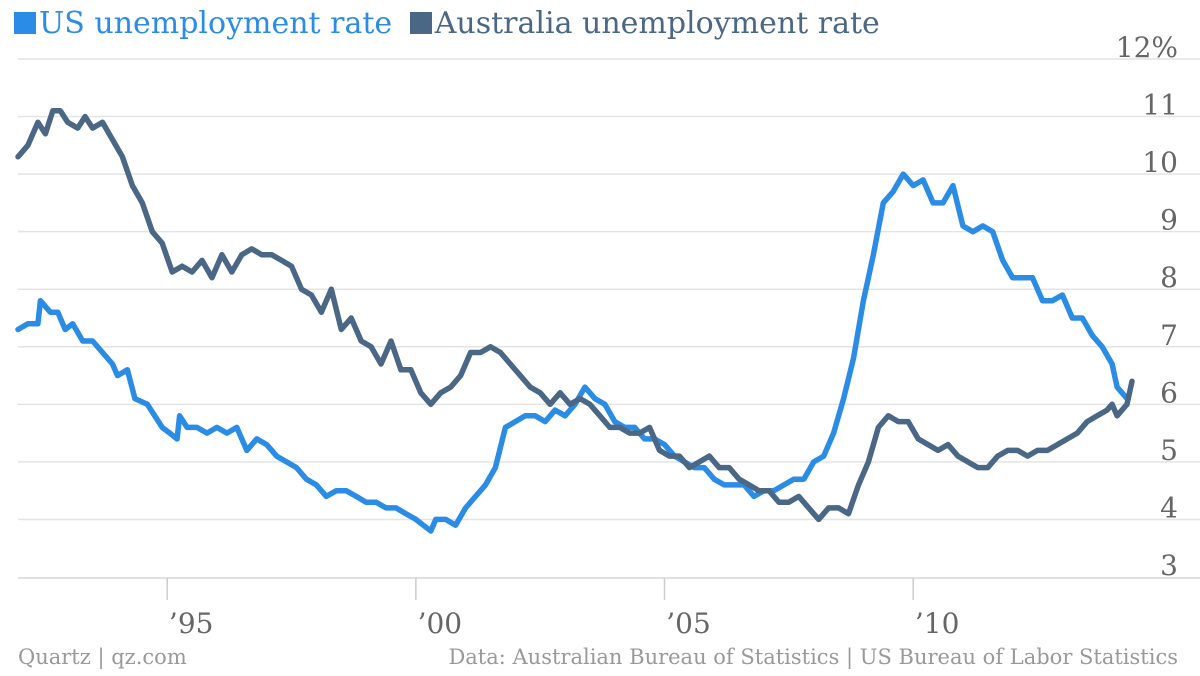  I want to click on footer-credit: Quartz | qz.com, so click(102, 657).